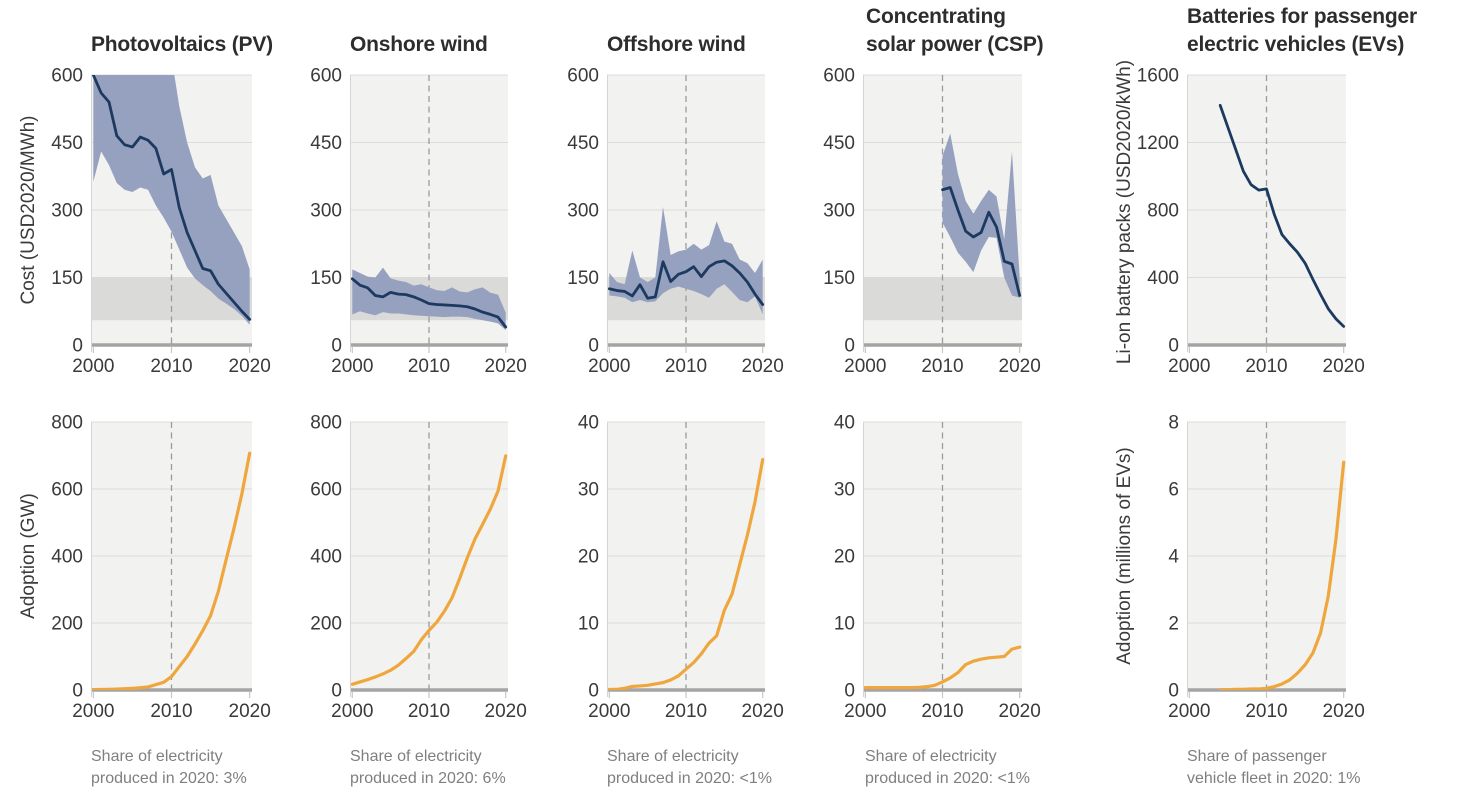  What do you see at coordinates (418, 222) in the screenshot?
I see `onshore-cost-chart: 2000 2010 2020 0 150 300 450 600` at bounding box center [418, 222].